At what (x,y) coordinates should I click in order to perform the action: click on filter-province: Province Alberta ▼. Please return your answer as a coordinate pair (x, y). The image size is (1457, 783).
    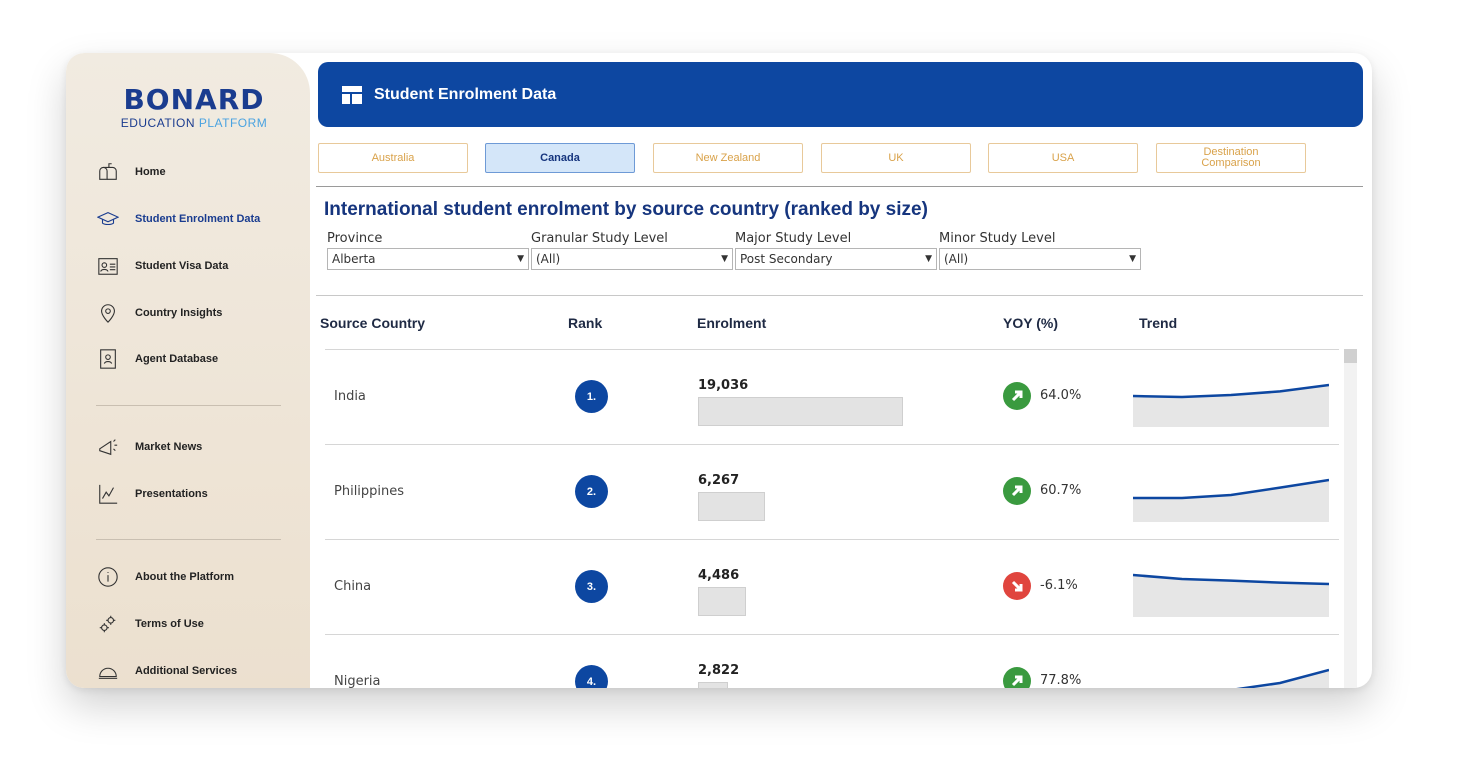
    Looking at the image, I should click on (428, 250).